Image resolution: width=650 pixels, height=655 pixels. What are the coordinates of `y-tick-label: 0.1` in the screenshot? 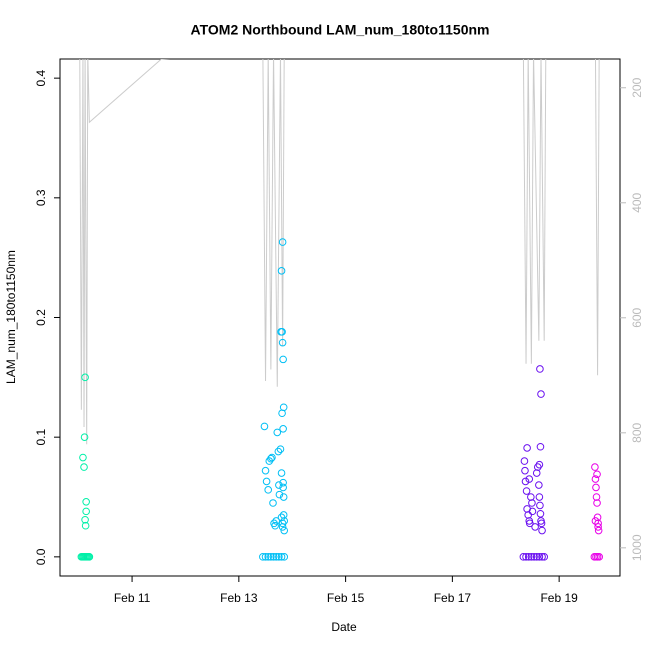 It's located at (41, 437).